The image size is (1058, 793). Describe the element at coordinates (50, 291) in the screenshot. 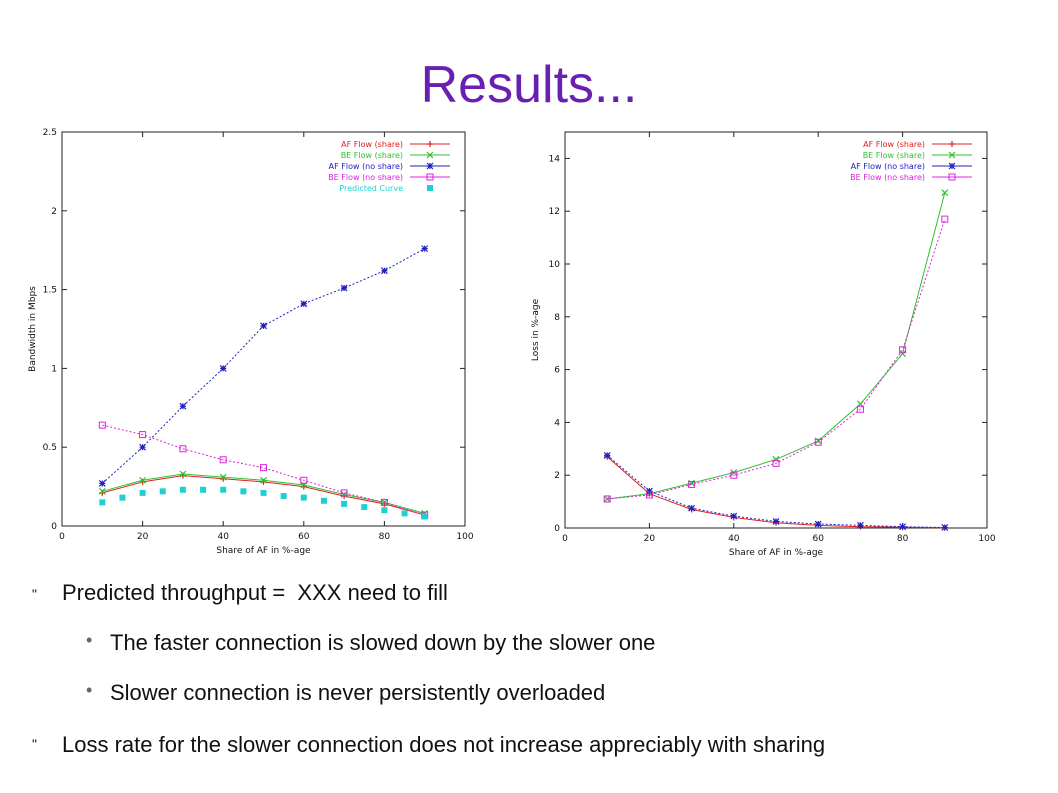

I see `y-tick-label: 1.5` at that location.